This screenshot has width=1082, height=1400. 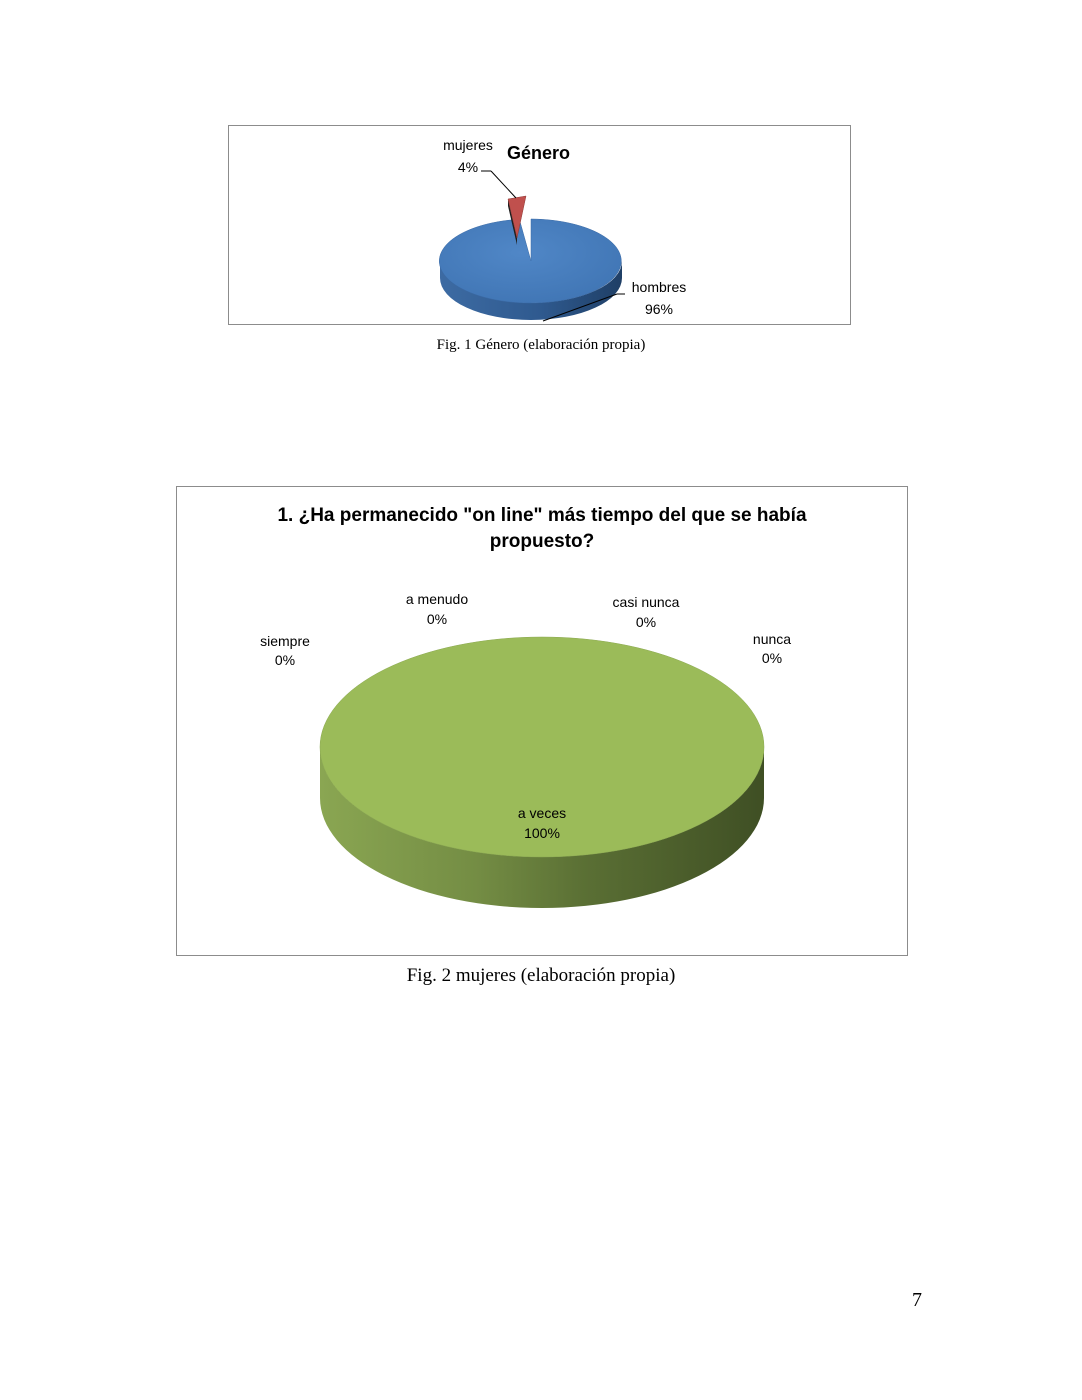 I want to click on slice-hombres, so click(x=530, y=261).